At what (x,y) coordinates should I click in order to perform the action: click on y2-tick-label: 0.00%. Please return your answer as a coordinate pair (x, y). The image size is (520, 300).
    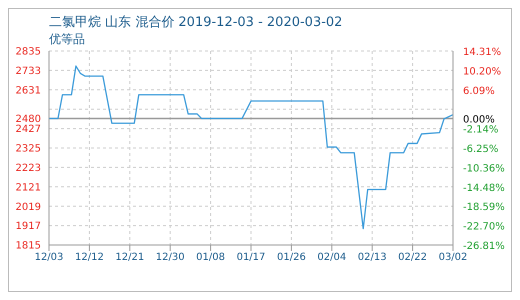
    Looking at the image, I should click on (479, 120).